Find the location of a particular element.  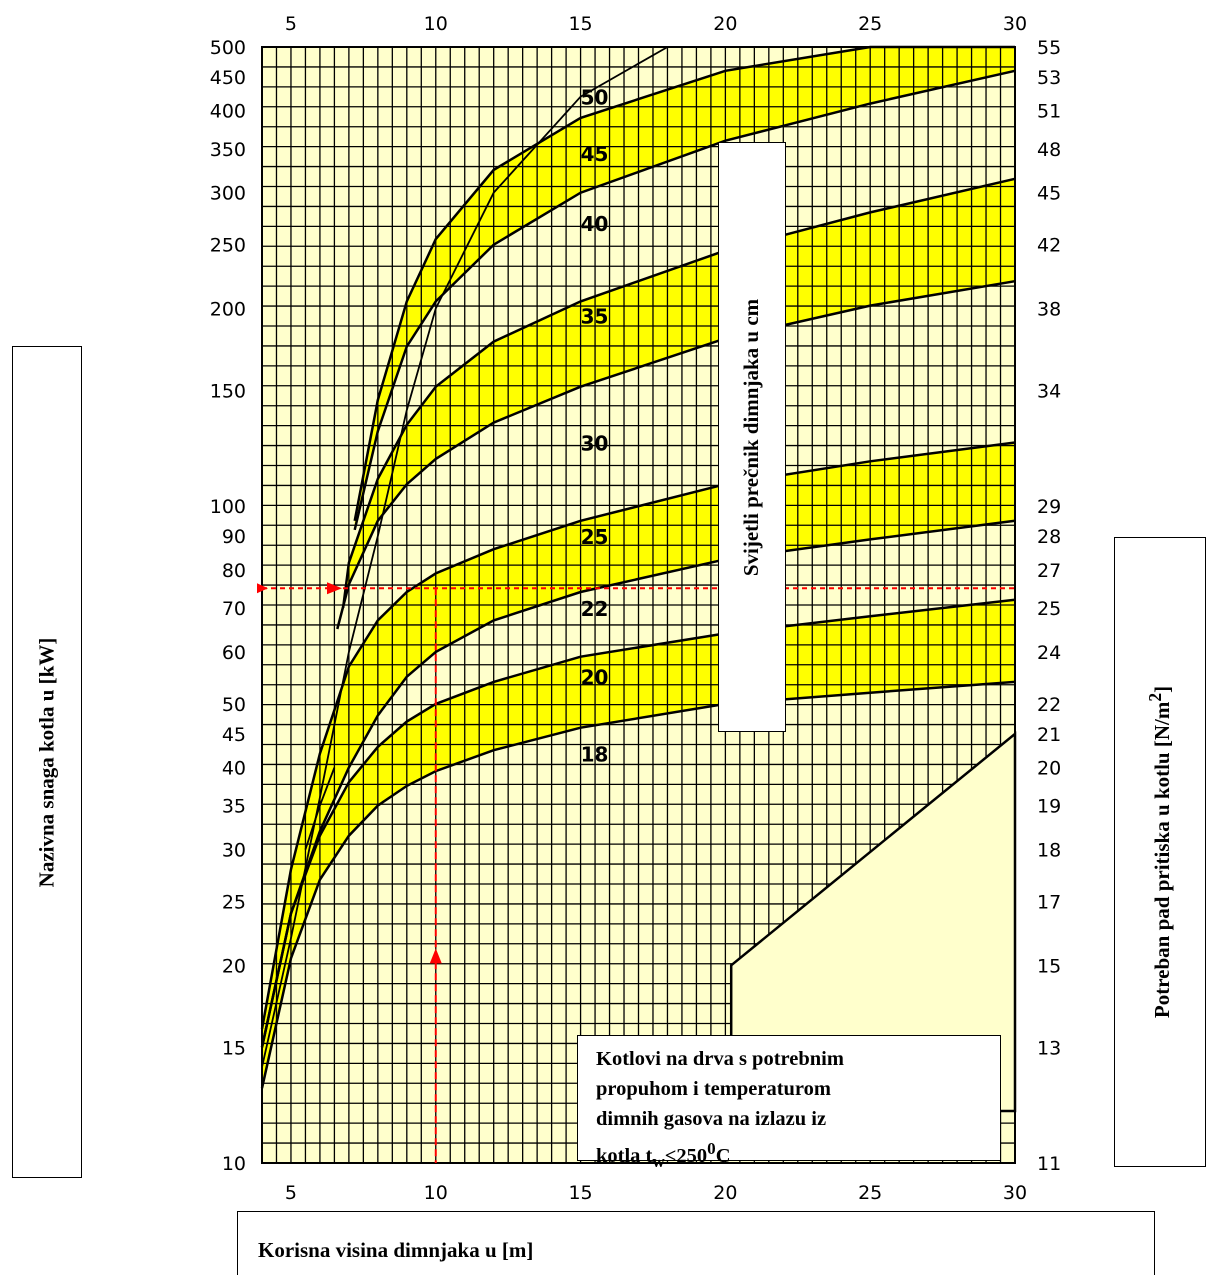

x-tick-label-bottom: 25 is located at coordinates (870, 1193).